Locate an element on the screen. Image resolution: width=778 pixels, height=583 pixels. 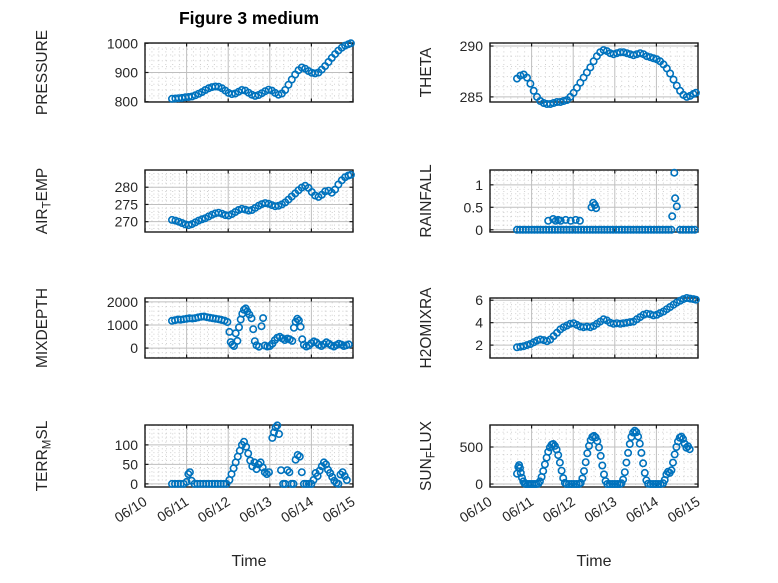
ytick-label: 6 is located at coordinates (479, 300).